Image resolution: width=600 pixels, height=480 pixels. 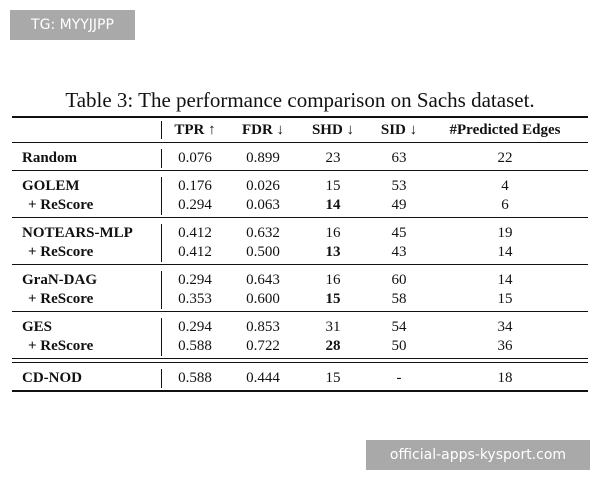 I want to click on table-cell: 0.853, so click(x=263, y=327).